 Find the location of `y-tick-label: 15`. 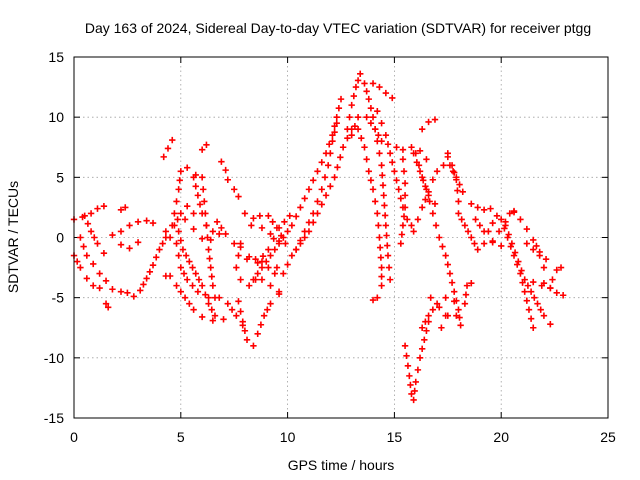

y-tick-label: 15 is located at coordinates (56, 57).